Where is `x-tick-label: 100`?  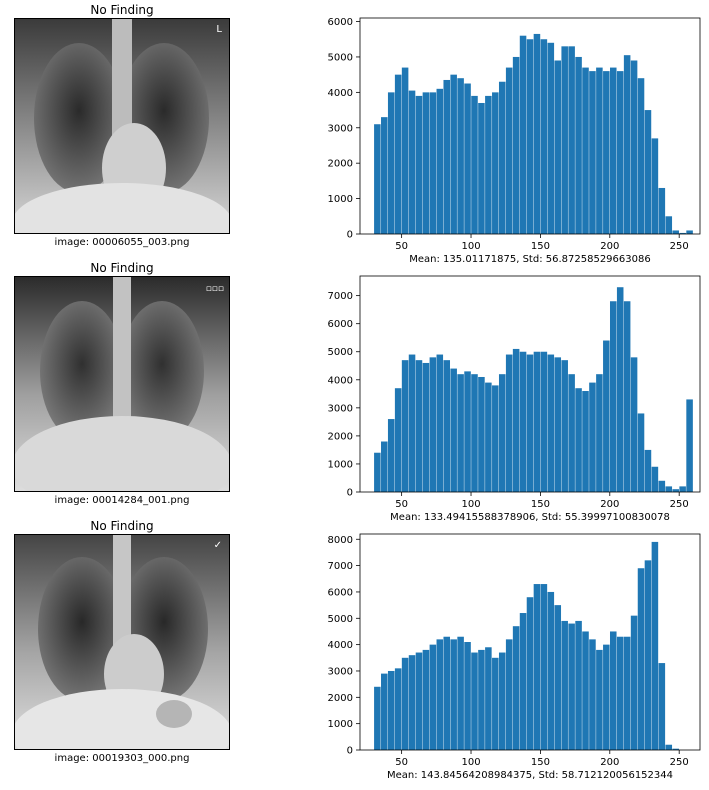
x-tick-label: 100 is located at coordinates (470, 762).